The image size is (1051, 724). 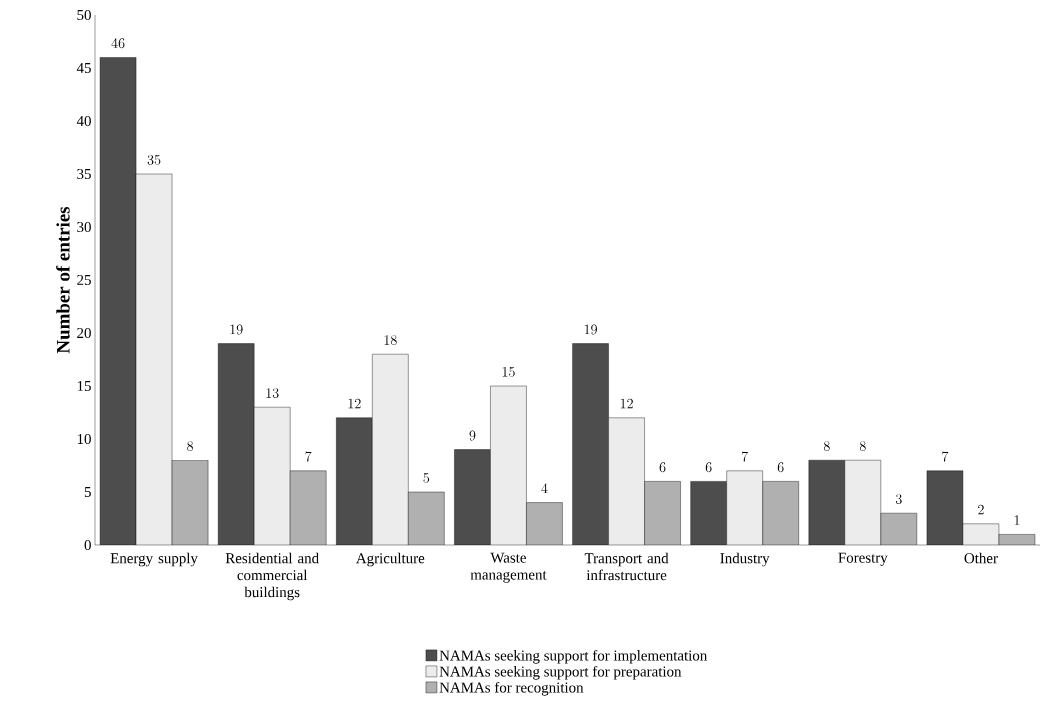 I want to click on legend-label: NAMAs seeking support for preparation, so click(x=560, y=672).